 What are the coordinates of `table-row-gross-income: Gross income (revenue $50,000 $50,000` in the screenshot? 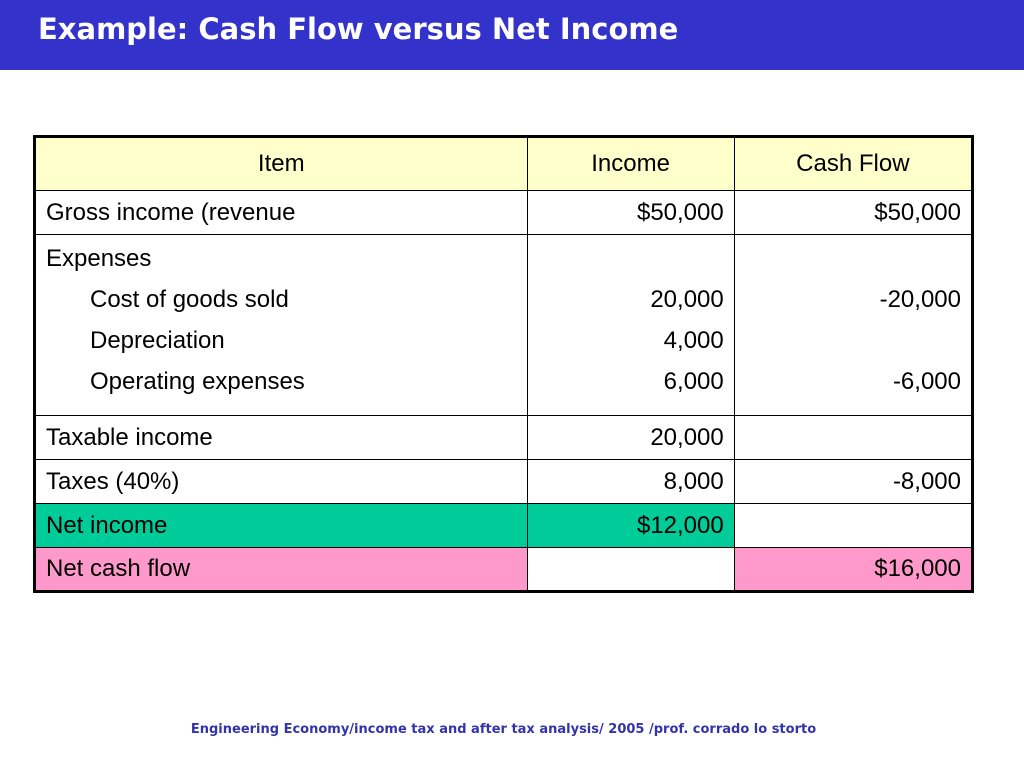 It's located at (504, 212).